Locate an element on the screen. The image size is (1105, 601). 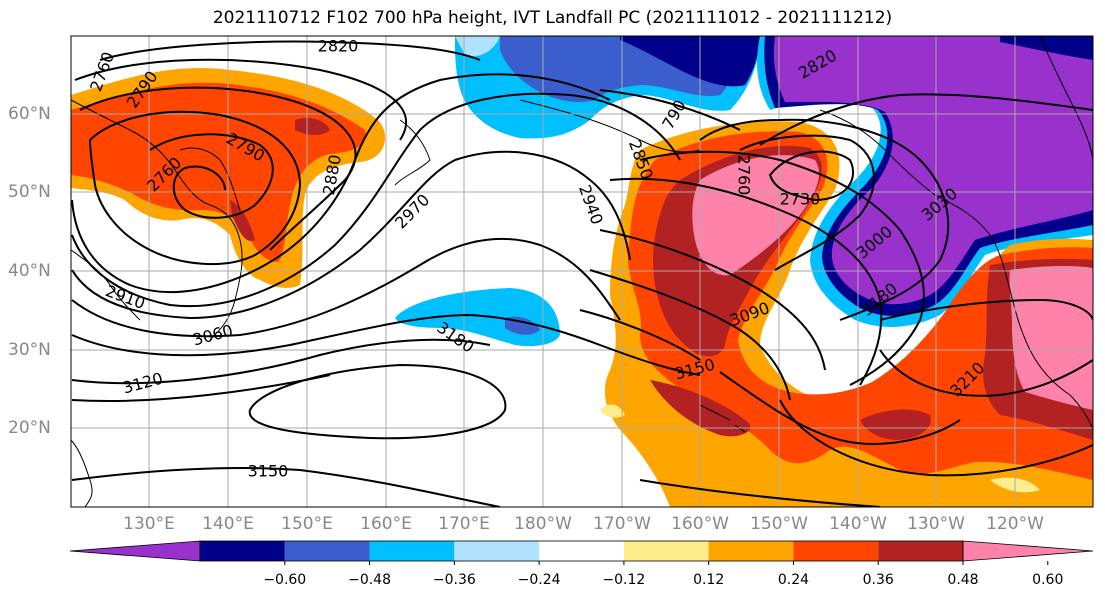
lon-label-120w: 120°W is located at coordinates (1015, 524).